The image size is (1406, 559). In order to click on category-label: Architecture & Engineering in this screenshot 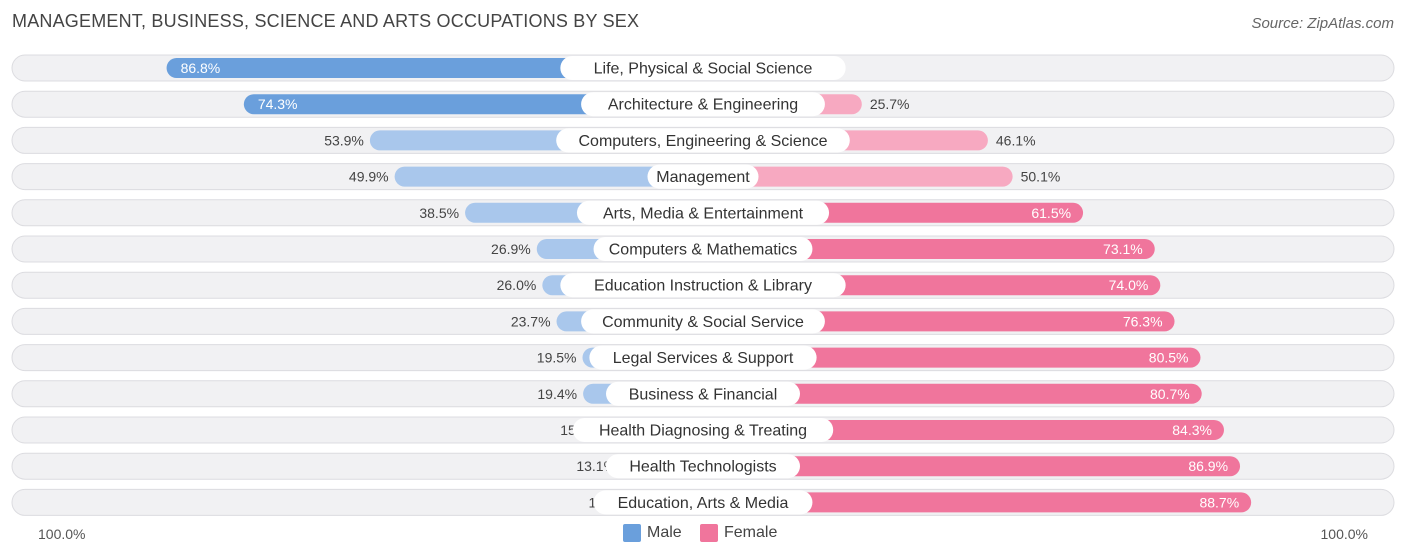, I will do `click(703, 105)`.